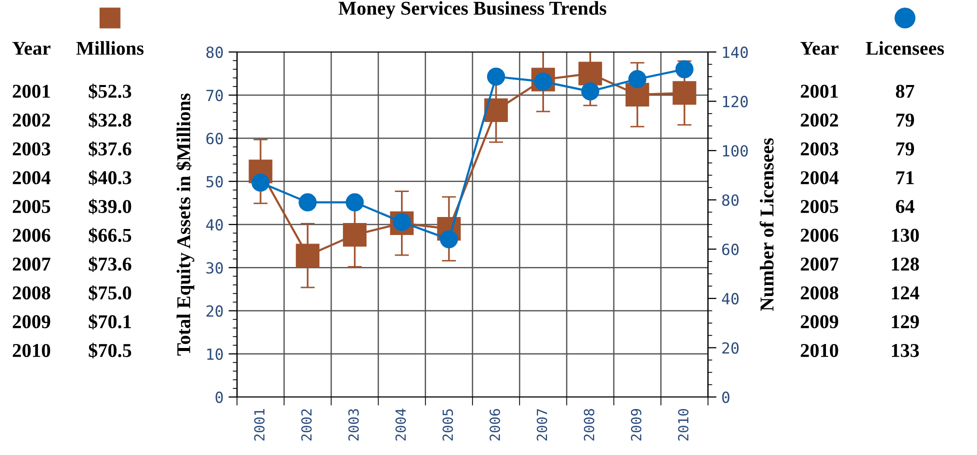 This screenshot has width=977, height=455. I want to click on x-tick-label: 2009, so click(636, 425).